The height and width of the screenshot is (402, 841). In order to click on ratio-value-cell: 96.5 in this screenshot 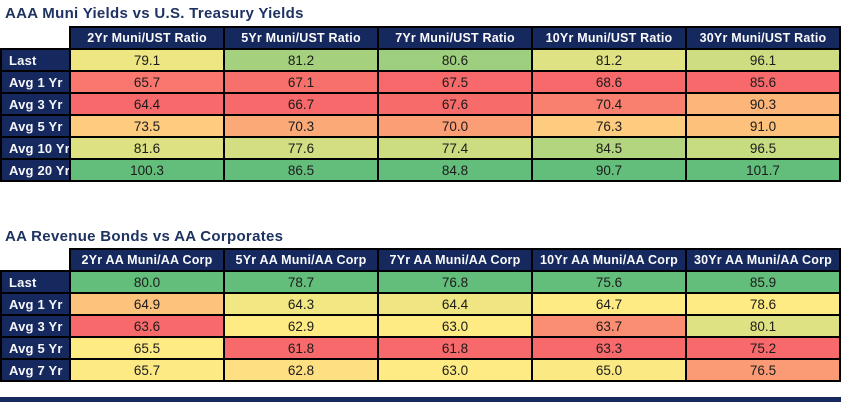, I will do `click(763, 148)`.